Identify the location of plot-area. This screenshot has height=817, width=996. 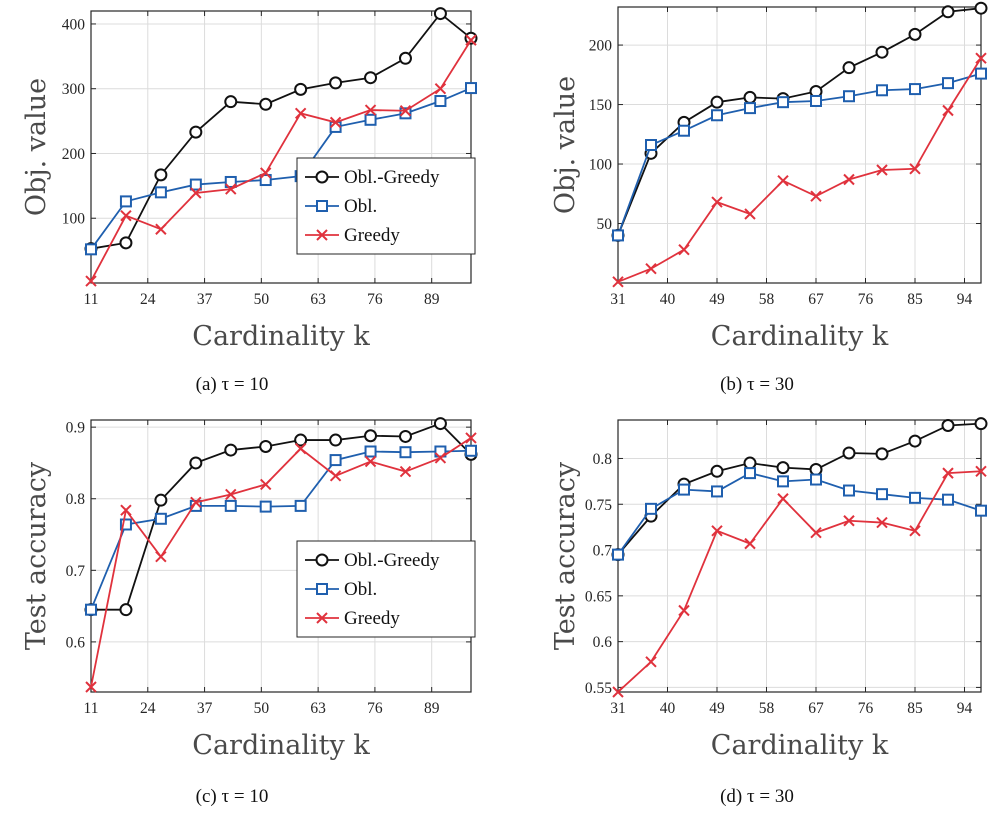
(799, 145).